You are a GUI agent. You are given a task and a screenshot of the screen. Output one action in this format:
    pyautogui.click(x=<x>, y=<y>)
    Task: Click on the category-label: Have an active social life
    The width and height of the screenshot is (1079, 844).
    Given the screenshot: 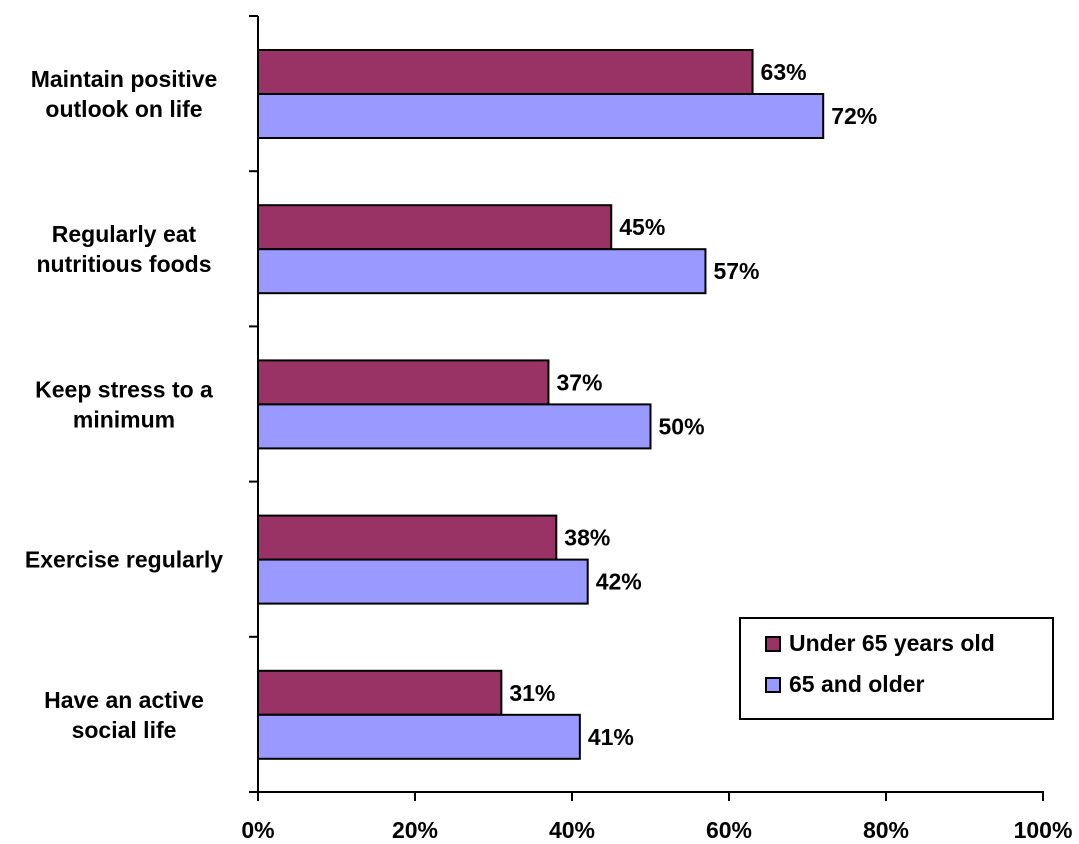 What is the action you would take?
    pyautogui.click(x=124, y=715)
    